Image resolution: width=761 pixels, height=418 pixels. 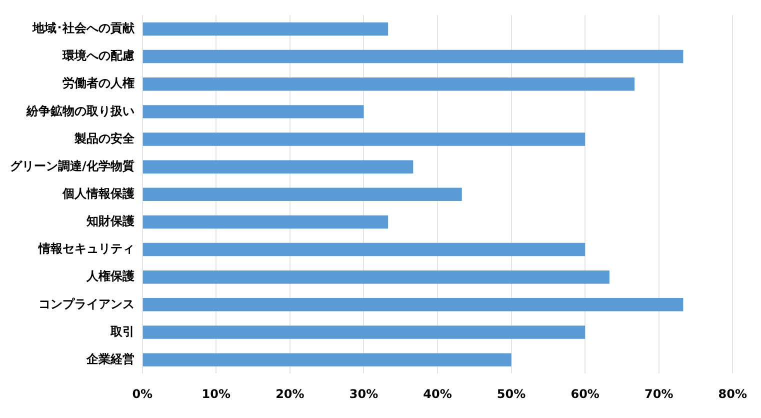 I want to click on y-tick-label: 環境への配慮, so click(x=97, y=55).